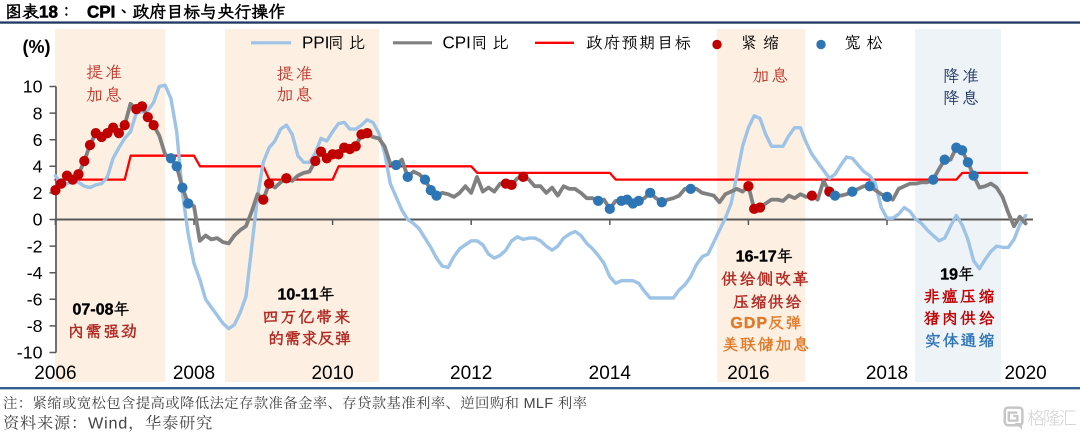 The image size is (1080, 439). Describe the element at coordinates (610, 373) in the screenshot. I see `svg-text: 2014` at that location.